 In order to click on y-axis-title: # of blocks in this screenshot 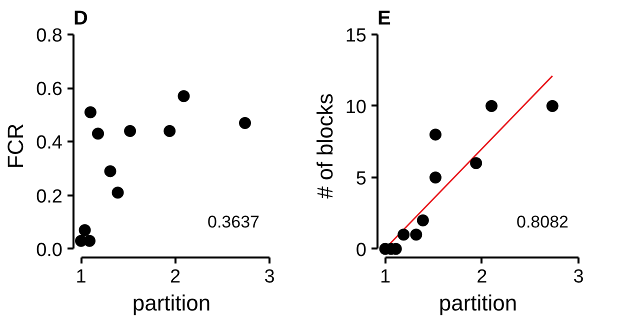, I will do `click(325, 146)`.